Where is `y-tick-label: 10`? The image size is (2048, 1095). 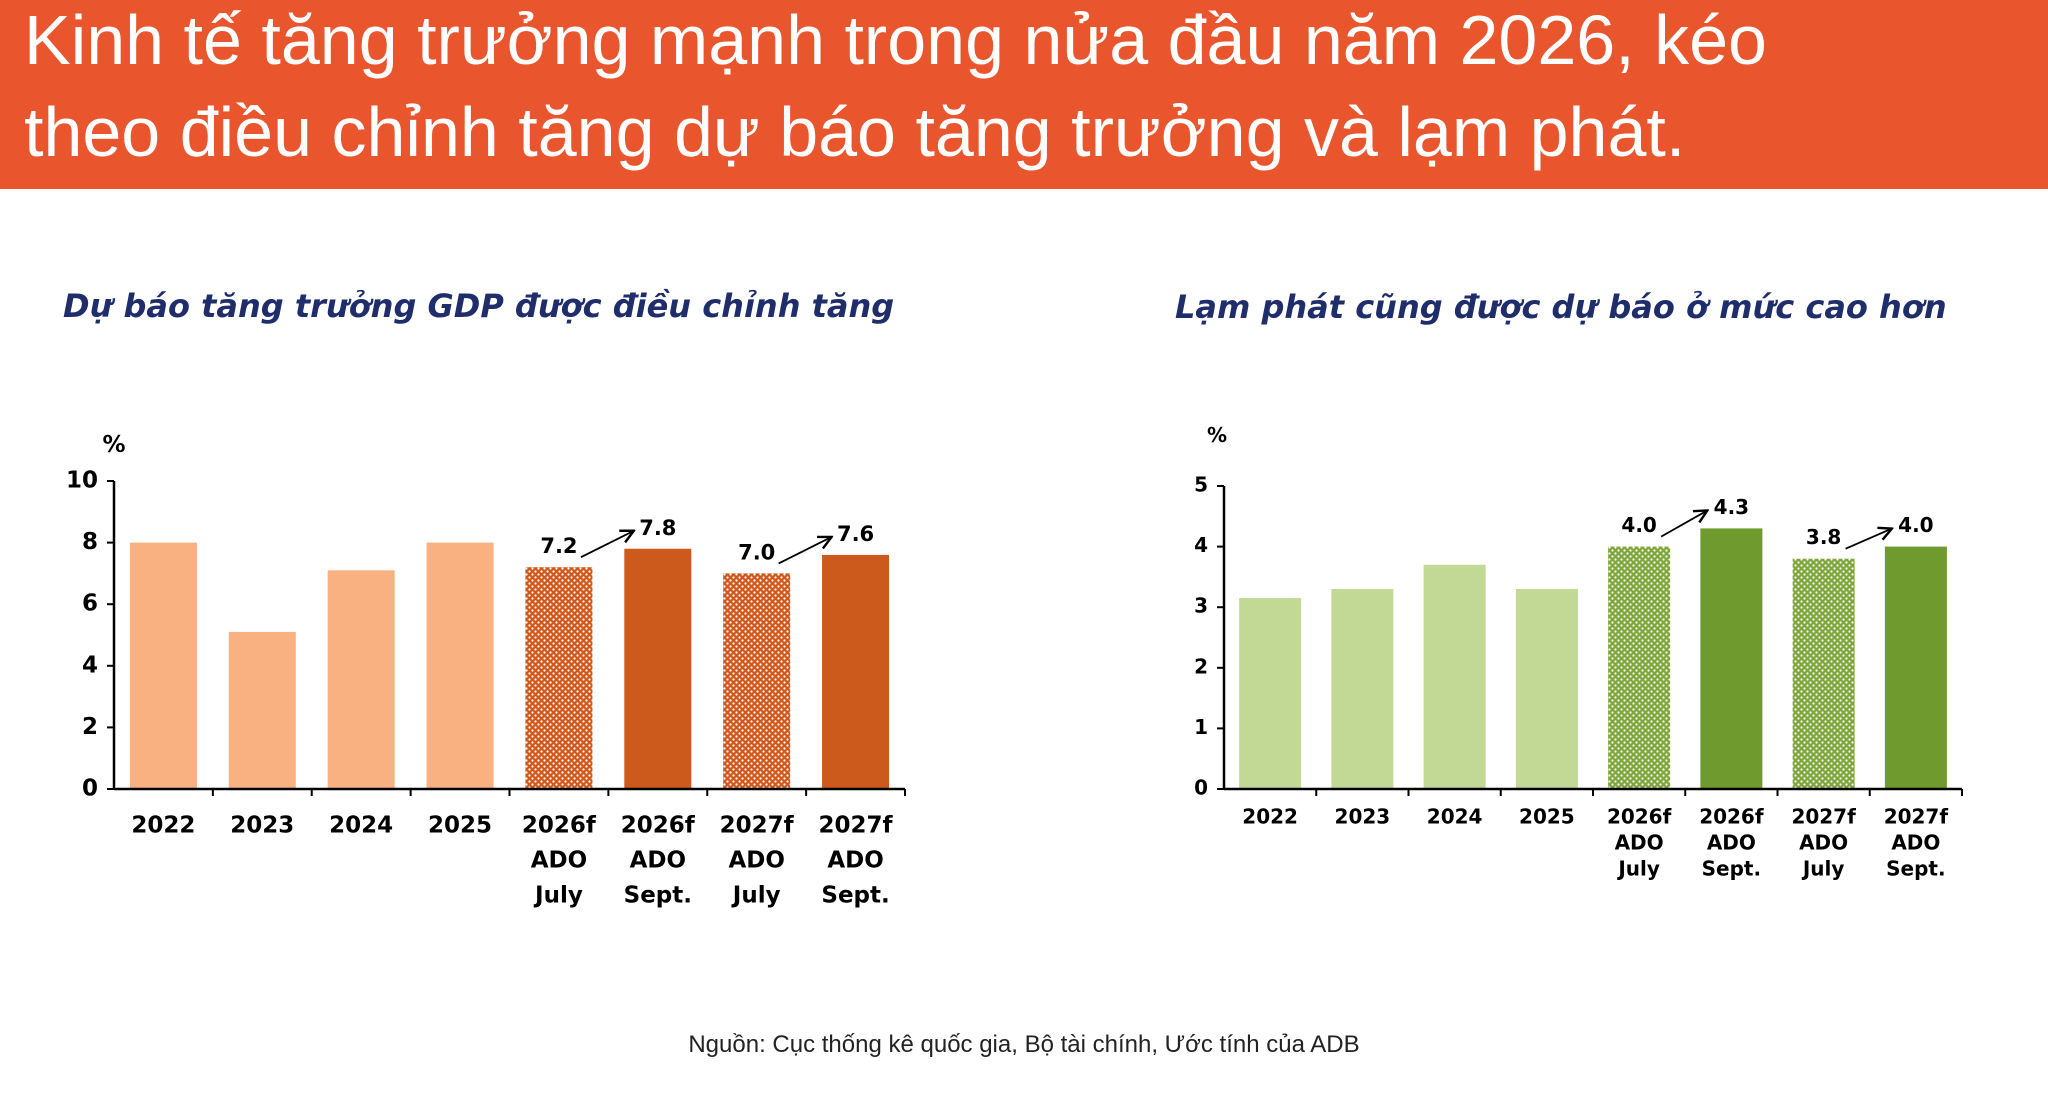
y-tick-label: 10 is located at coordinates (82, 481).